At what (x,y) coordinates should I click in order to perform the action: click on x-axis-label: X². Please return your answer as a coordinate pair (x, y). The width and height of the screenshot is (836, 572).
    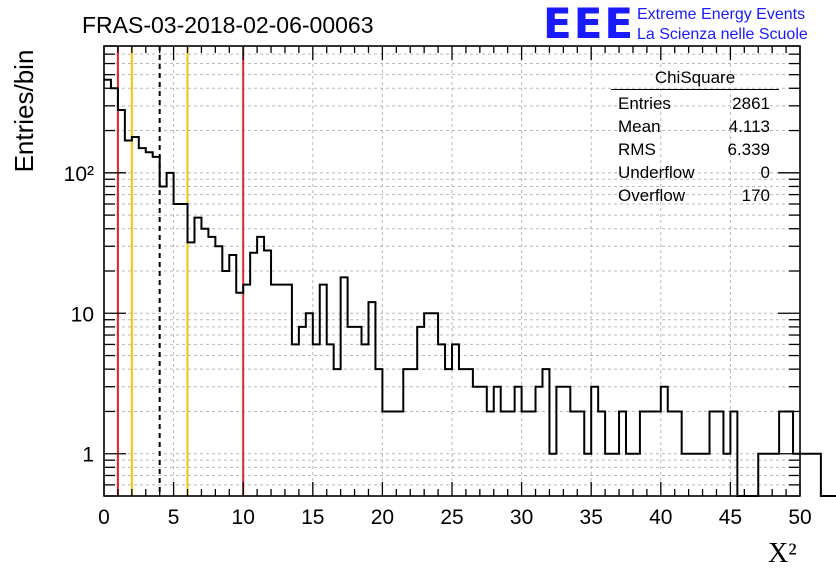
    Looking at the image, I should click on (782, 554).